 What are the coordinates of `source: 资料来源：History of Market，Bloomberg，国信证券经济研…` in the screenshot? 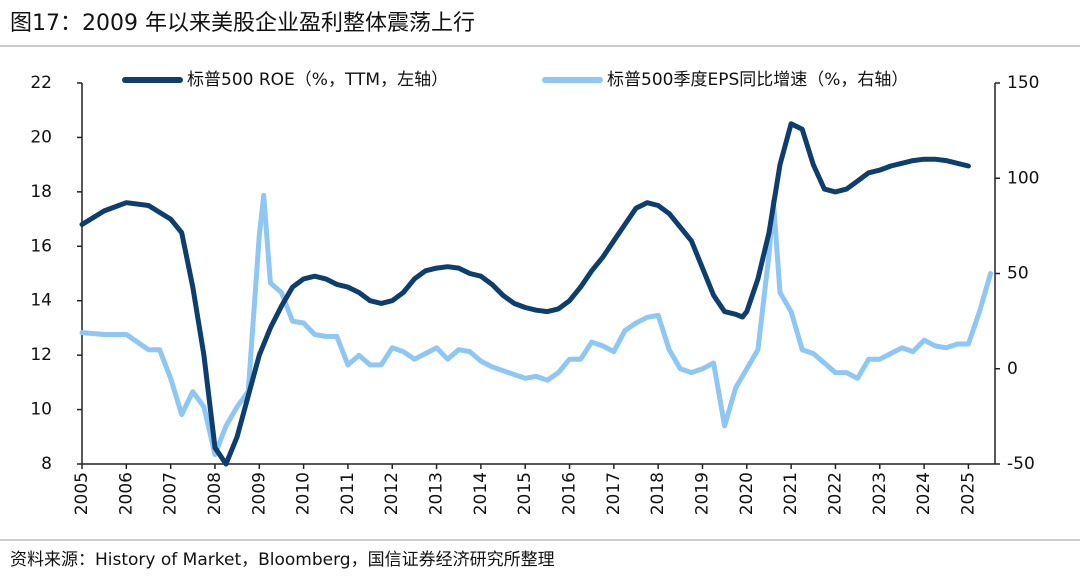 It's located at (282, 560).